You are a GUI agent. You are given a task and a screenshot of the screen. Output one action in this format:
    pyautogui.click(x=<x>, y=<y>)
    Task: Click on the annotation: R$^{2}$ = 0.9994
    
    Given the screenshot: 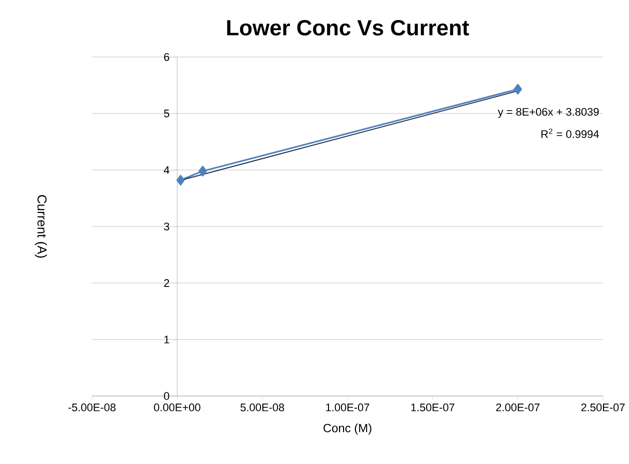 What is the action you would take?
    pyautogui.click(x=570, y=133)
    